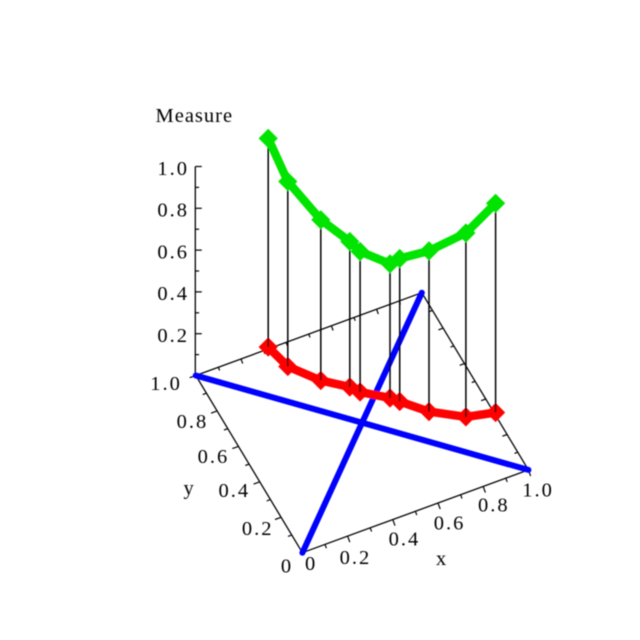 The width and height of the screenshot is (640, 640). I want to click on svg-text: y, so click(189, 489).